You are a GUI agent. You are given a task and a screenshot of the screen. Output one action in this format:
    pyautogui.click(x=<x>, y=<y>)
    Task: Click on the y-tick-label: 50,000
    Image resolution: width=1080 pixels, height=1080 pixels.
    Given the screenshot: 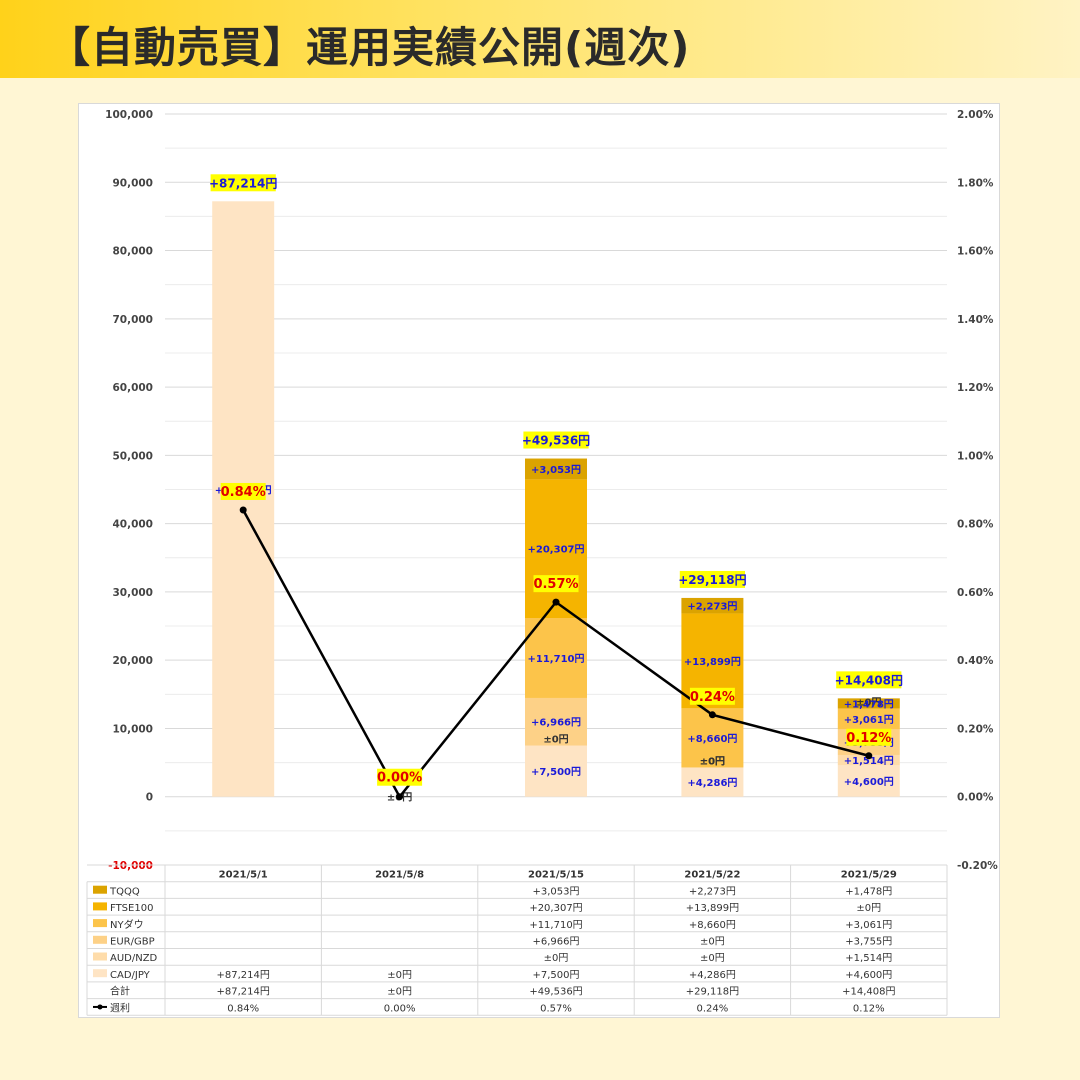 What is the action you would take?
    pyautogui.click(x=132, y=456)
    